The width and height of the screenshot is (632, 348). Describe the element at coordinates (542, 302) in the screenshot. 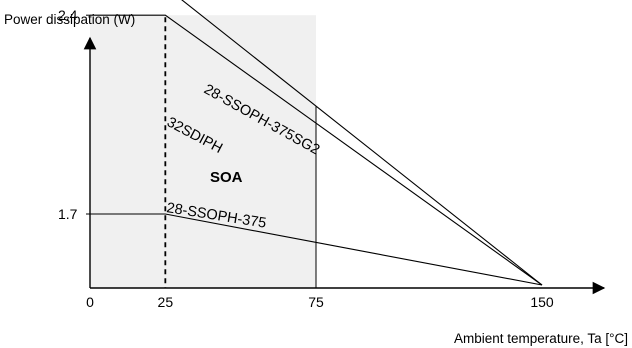

I see `x-tick-label: 150` at that location.